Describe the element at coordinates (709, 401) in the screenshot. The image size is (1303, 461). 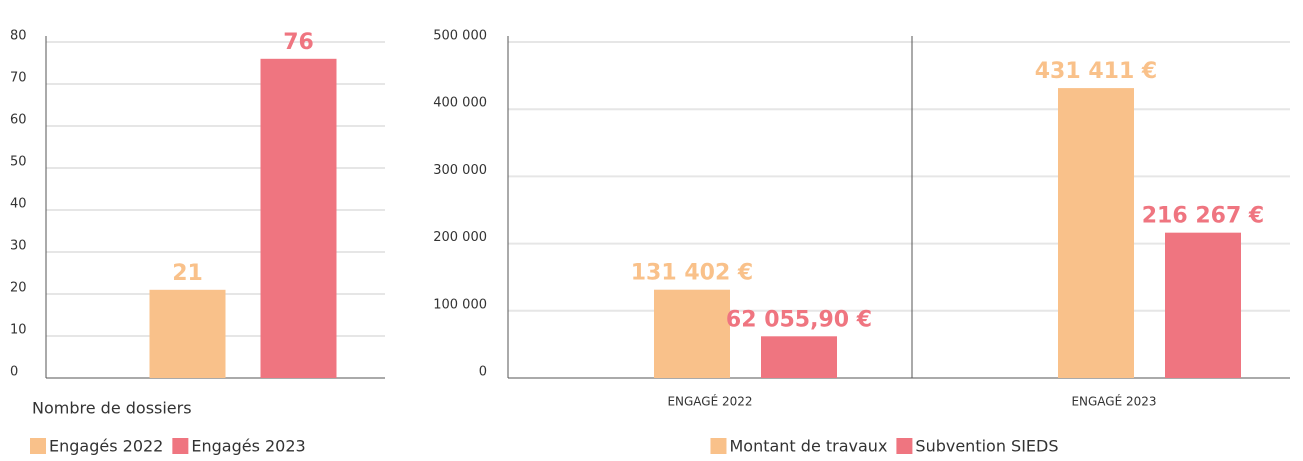
I see `x-tick-label: ENGAGÉ 2022` at that location.